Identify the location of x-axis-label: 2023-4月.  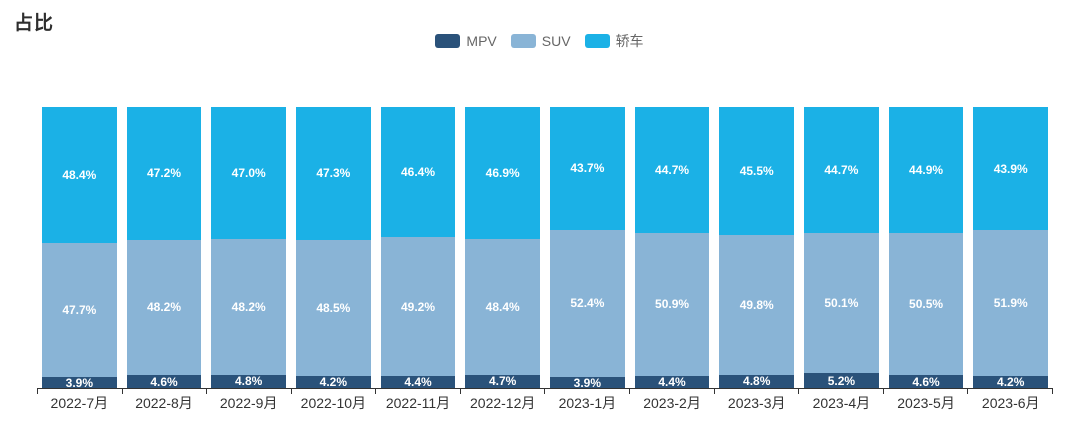
(841, 403).